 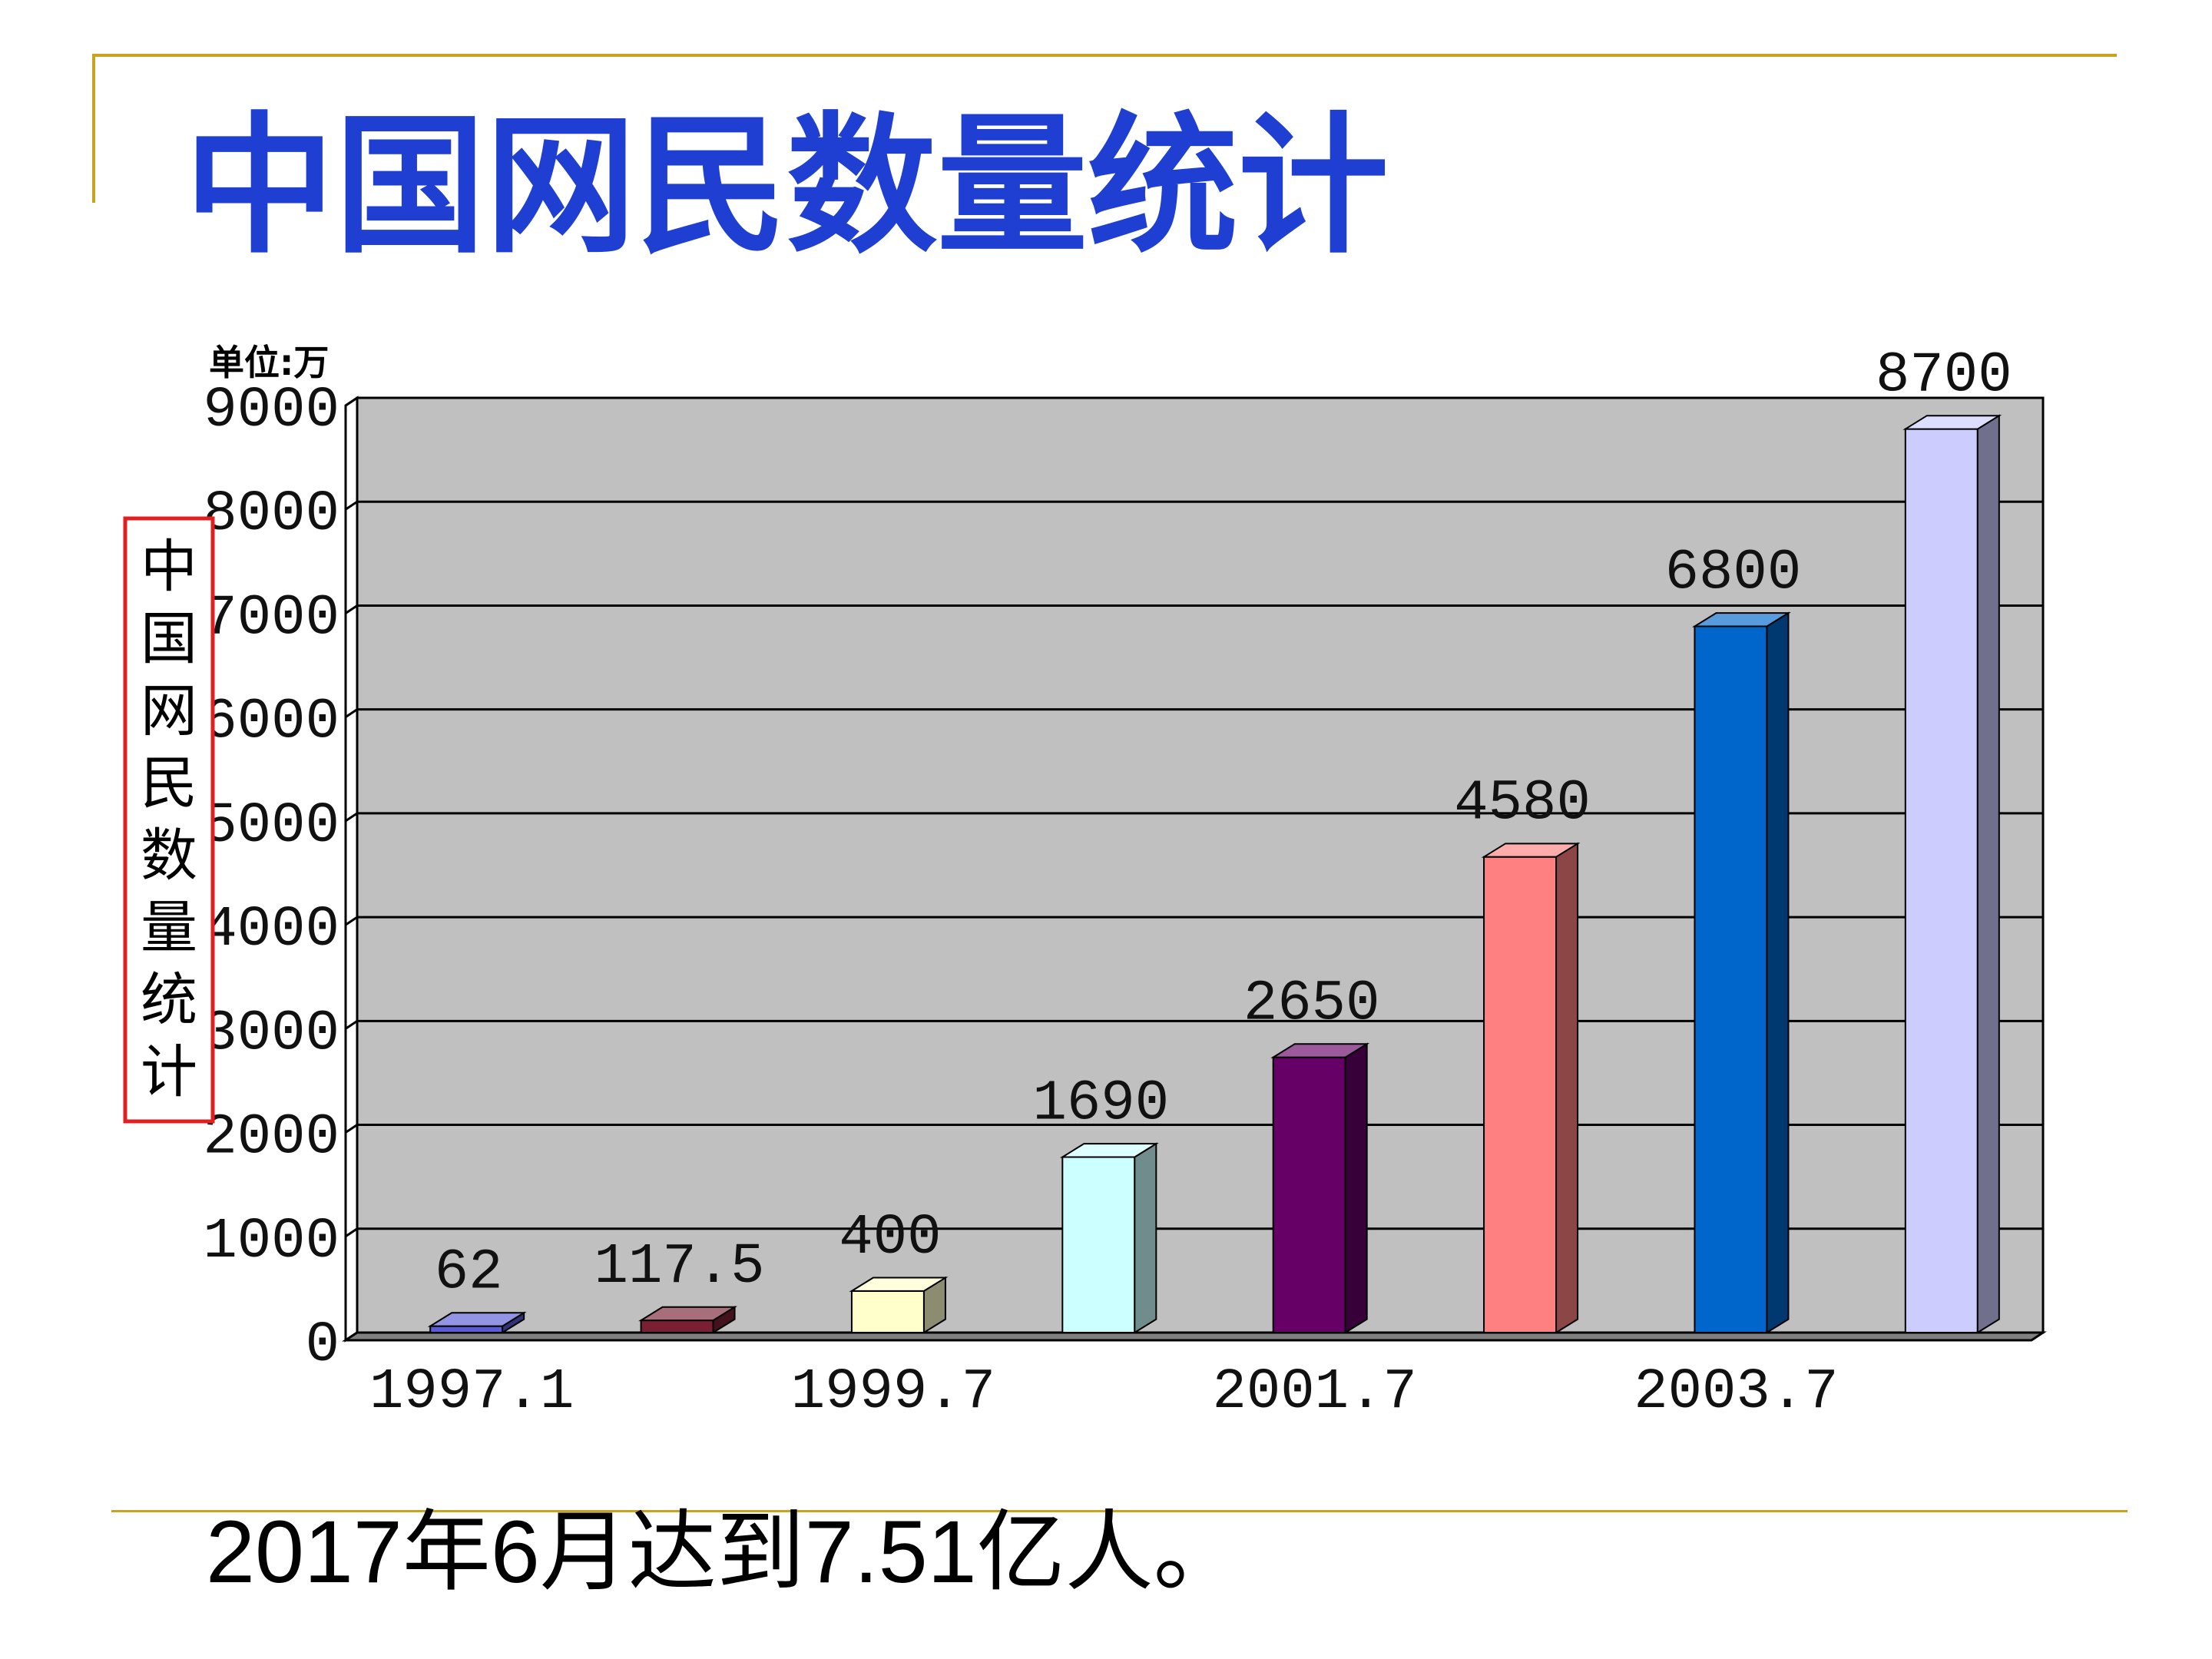 I want to click on y-tick-label: 4000, so click(x=271, y=930).